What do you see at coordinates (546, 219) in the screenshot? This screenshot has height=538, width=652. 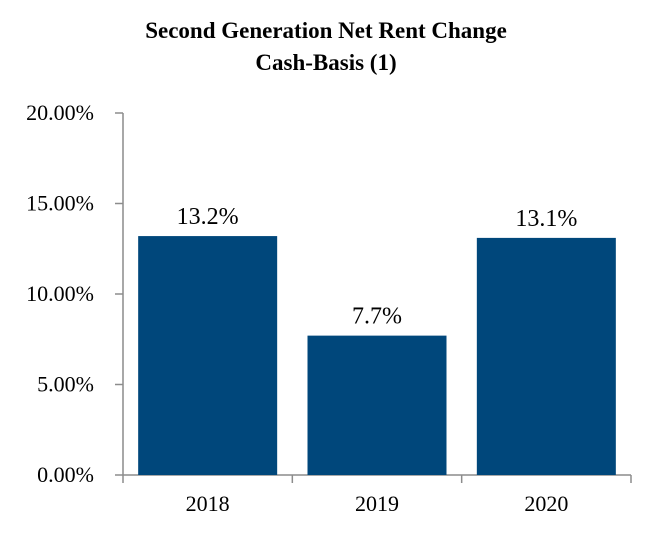 I see `data-label-2020: 13.1%` at bounding box center [546, 219].